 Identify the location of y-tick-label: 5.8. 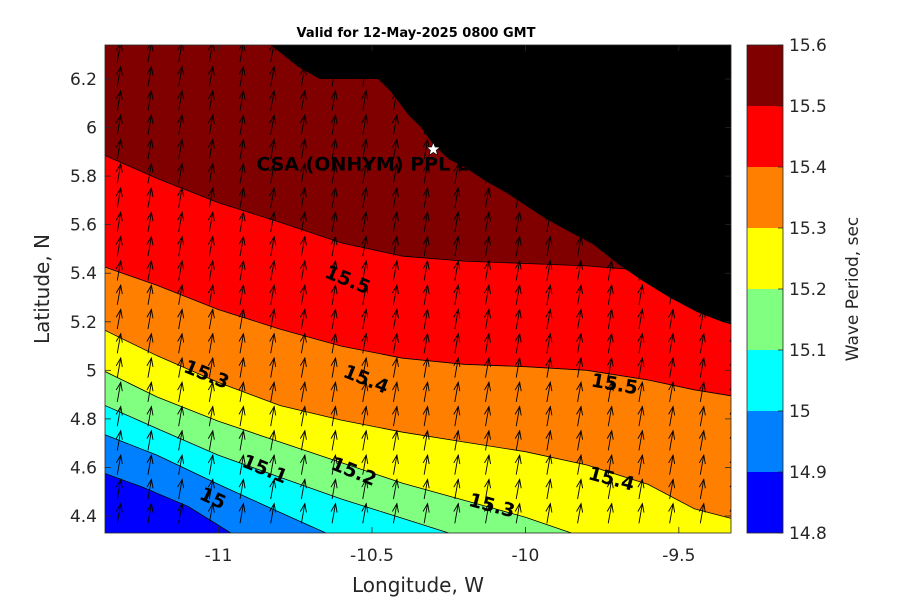
(83, 177).